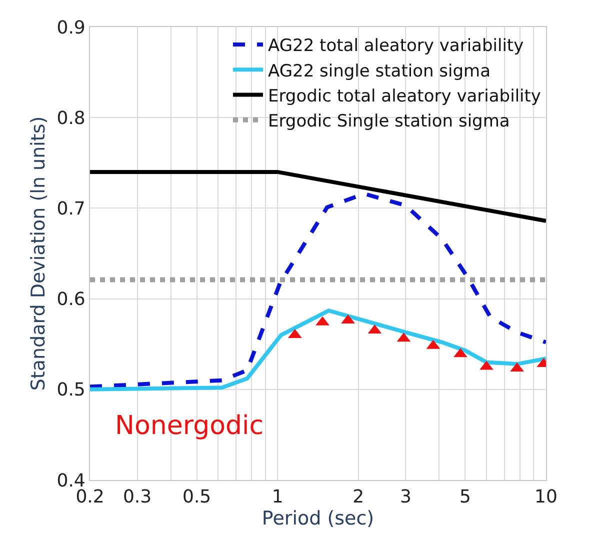 This screenshot has width=591, height=547. Describe the element at coordinates (90, 497) in the screenshot. I see `x-tick-label: 0.2` at that location.